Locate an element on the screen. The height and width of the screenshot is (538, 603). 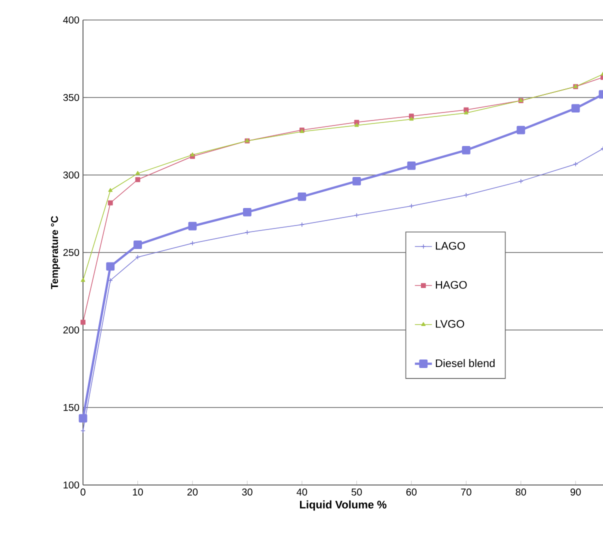
x-tick-label: 40 is located at coordinates (302, 492).